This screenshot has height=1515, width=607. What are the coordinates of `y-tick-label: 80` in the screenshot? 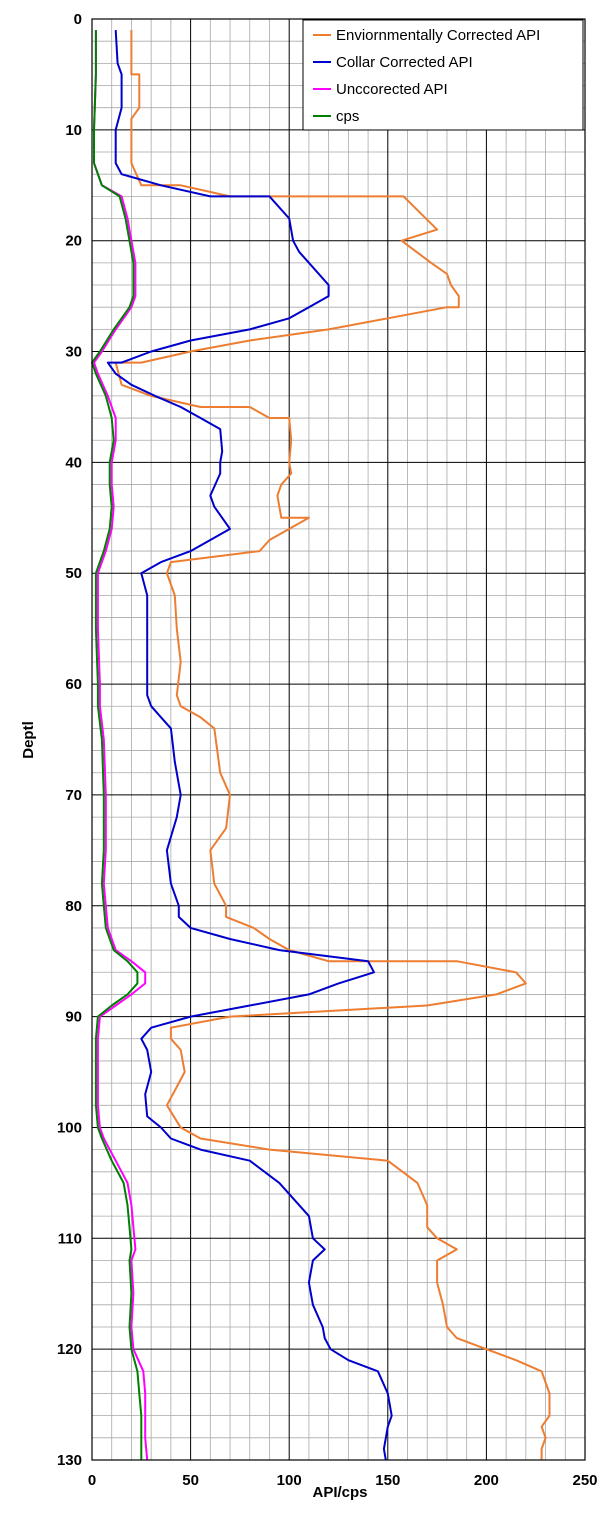 It's located at (73, 906).